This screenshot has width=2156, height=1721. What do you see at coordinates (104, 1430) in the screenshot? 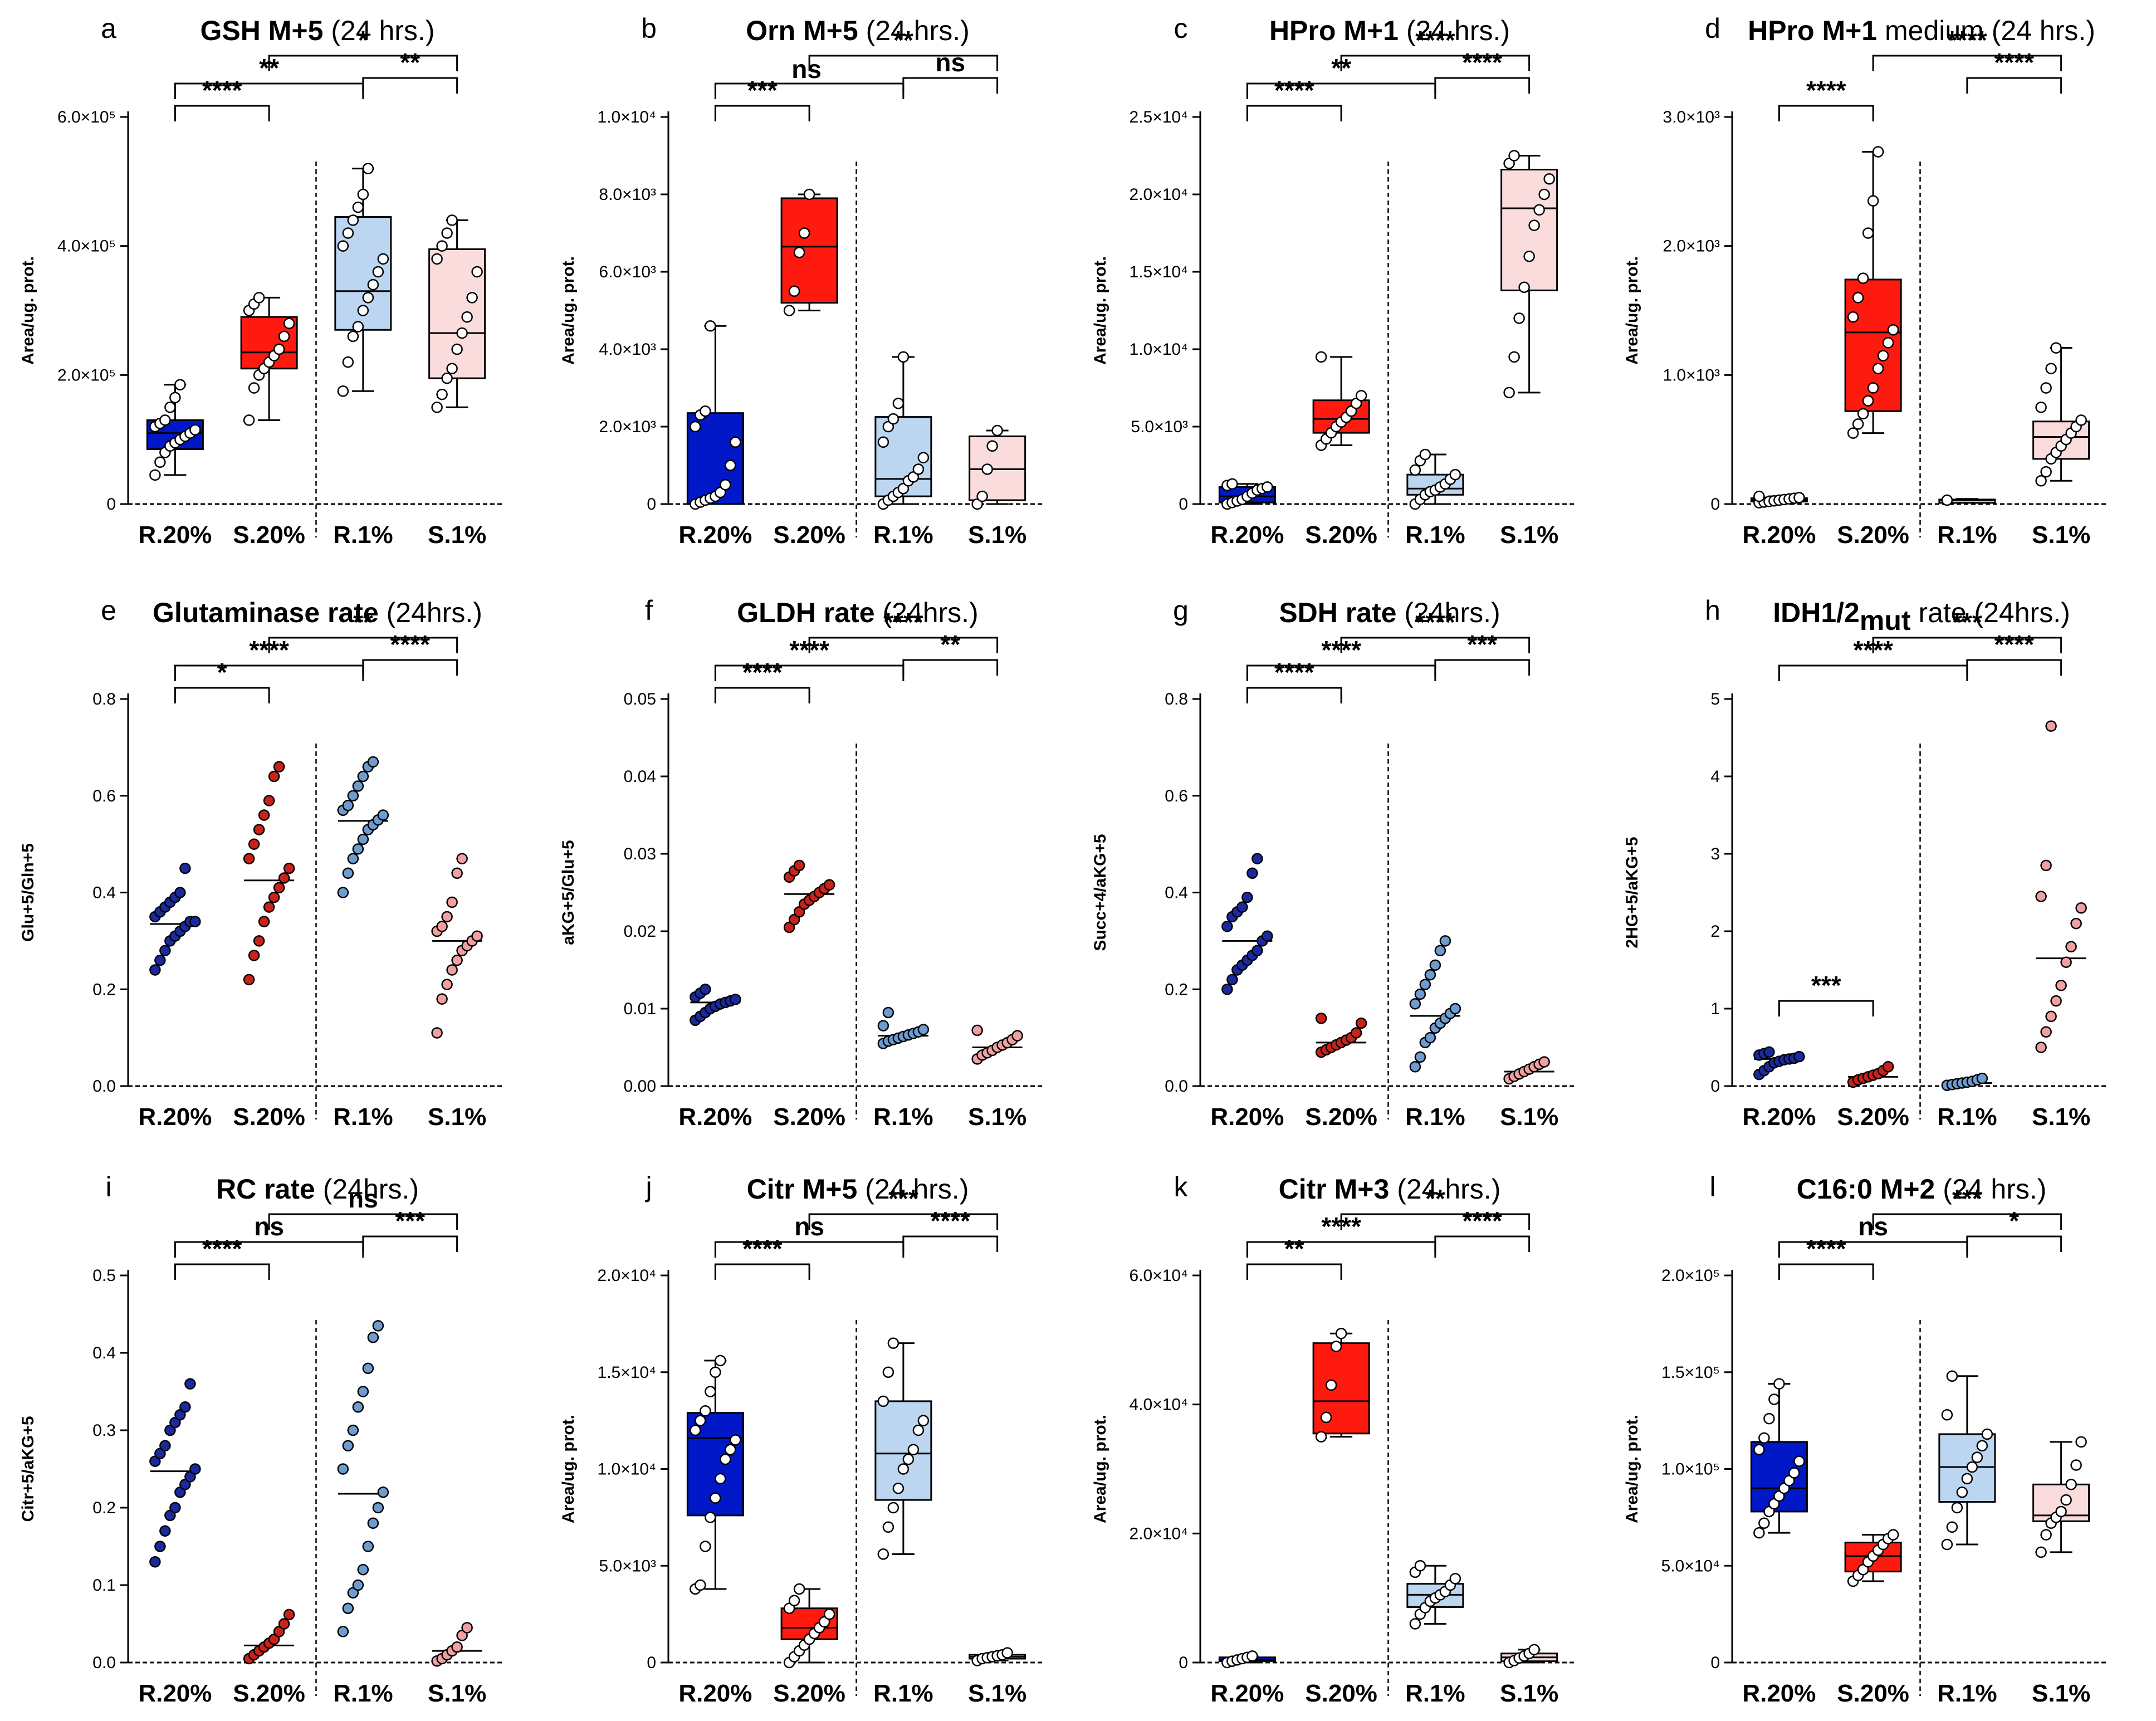
I see `y-tick-label: 0.3` at bounding box center [104, 1430].